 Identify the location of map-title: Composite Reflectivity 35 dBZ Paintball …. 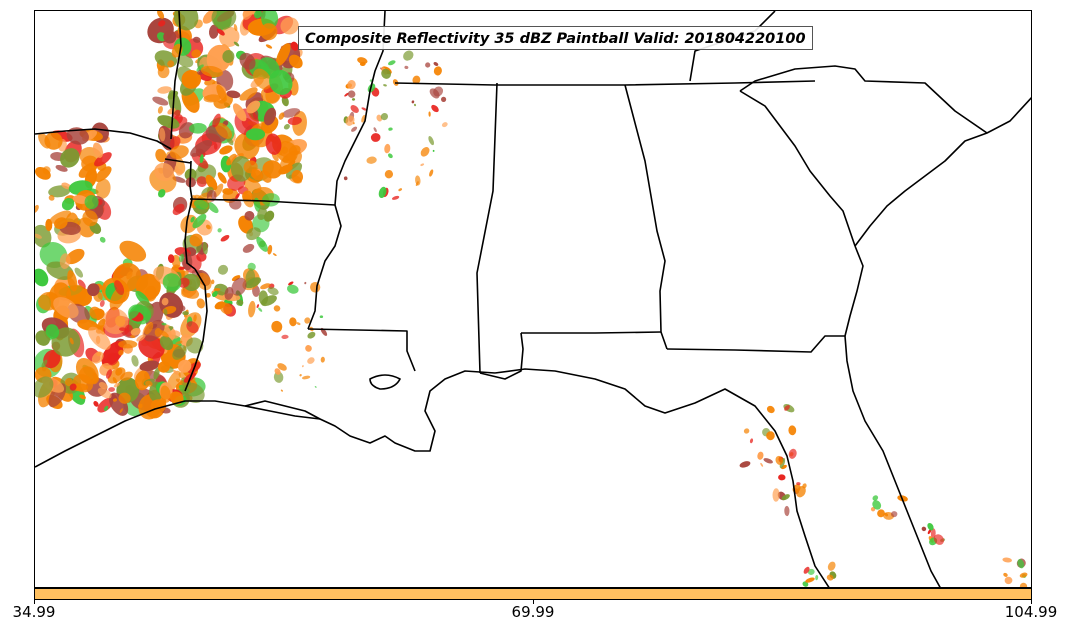
(555, 38).